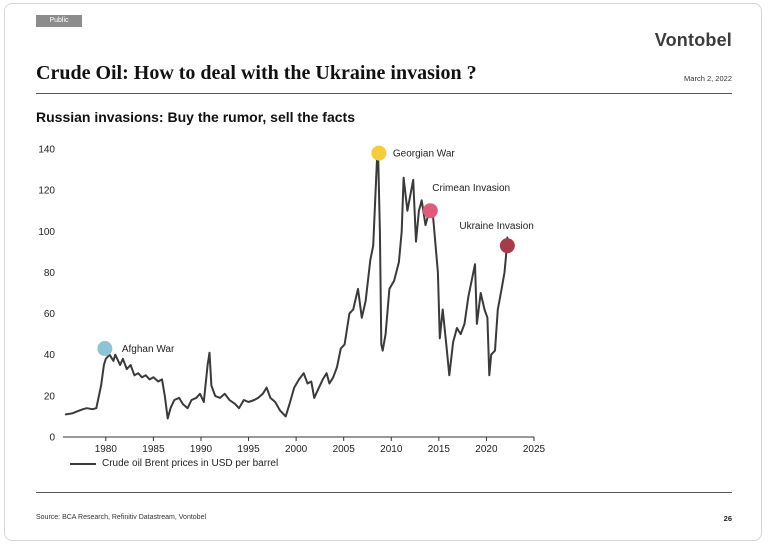 The width and height of the screenshot is (768, 546). I want to click on event-label: Georgian War, so click(424, 154).